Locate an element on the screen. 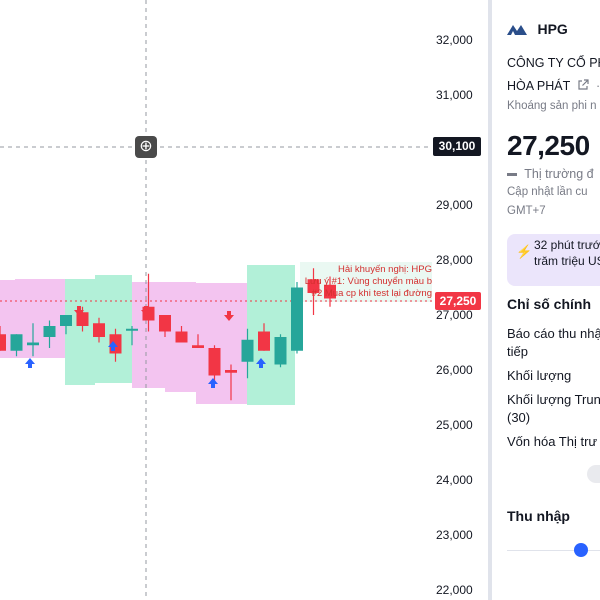 The width and height of the screenshot is (600, 600). timezone-label: GMT+7 is located at coordinates (526, 211).